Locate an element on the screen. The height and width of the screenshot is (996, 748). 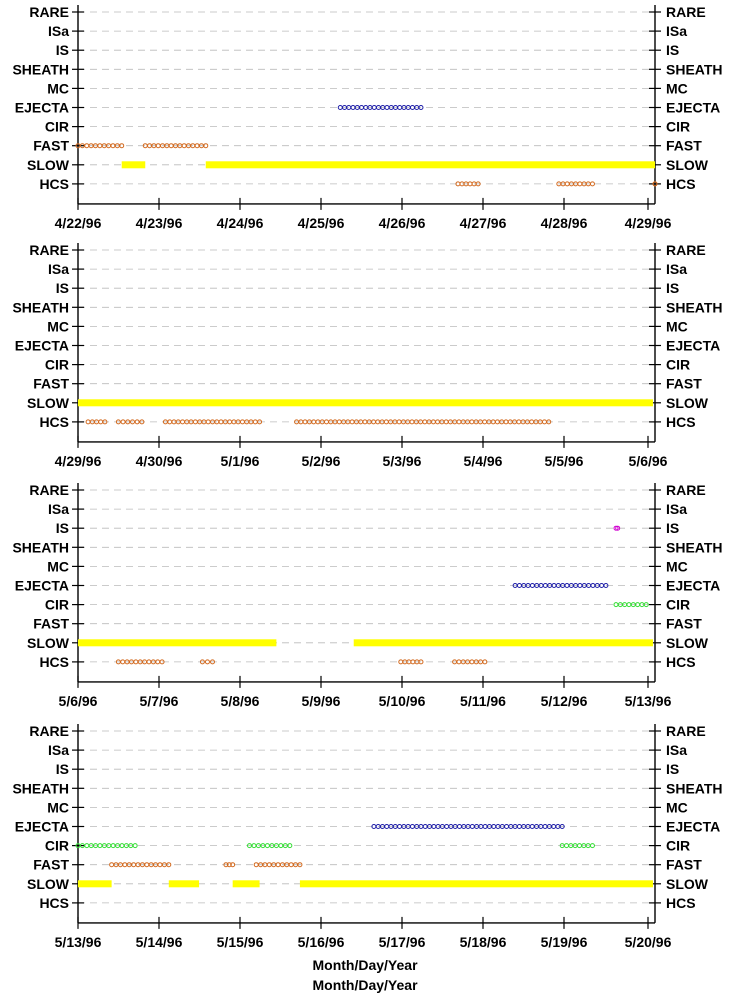
x-tick-label: 4/27/96 is located at coordinates (483, 223).